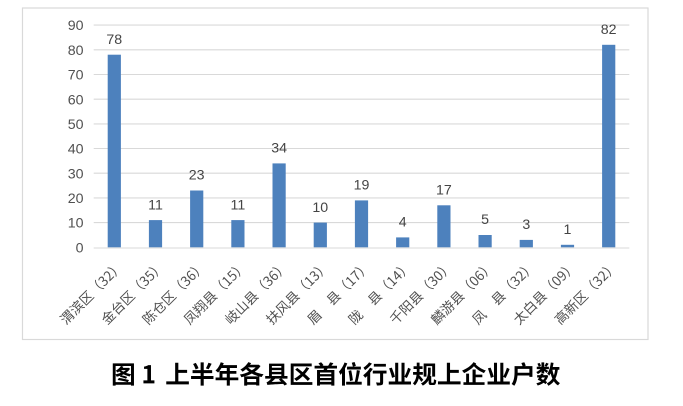  I want to click on svg-text: 70, so click(76, 76).